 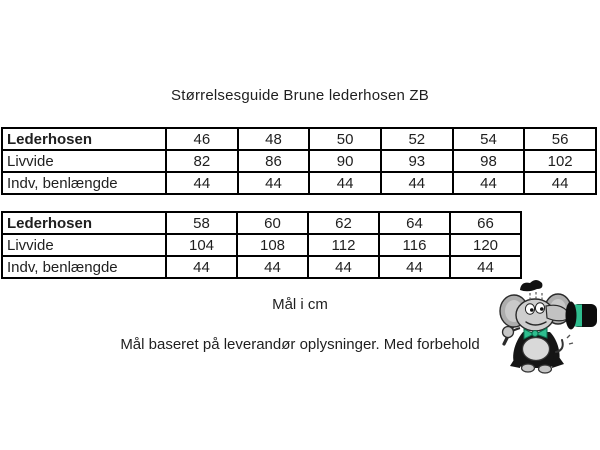 What do you see at coordinates (300, 95) in the screenshot?
I see `size-guide-title: Størrelsesguide Brune lederhosen ZB` at bounding box center [300, 95].